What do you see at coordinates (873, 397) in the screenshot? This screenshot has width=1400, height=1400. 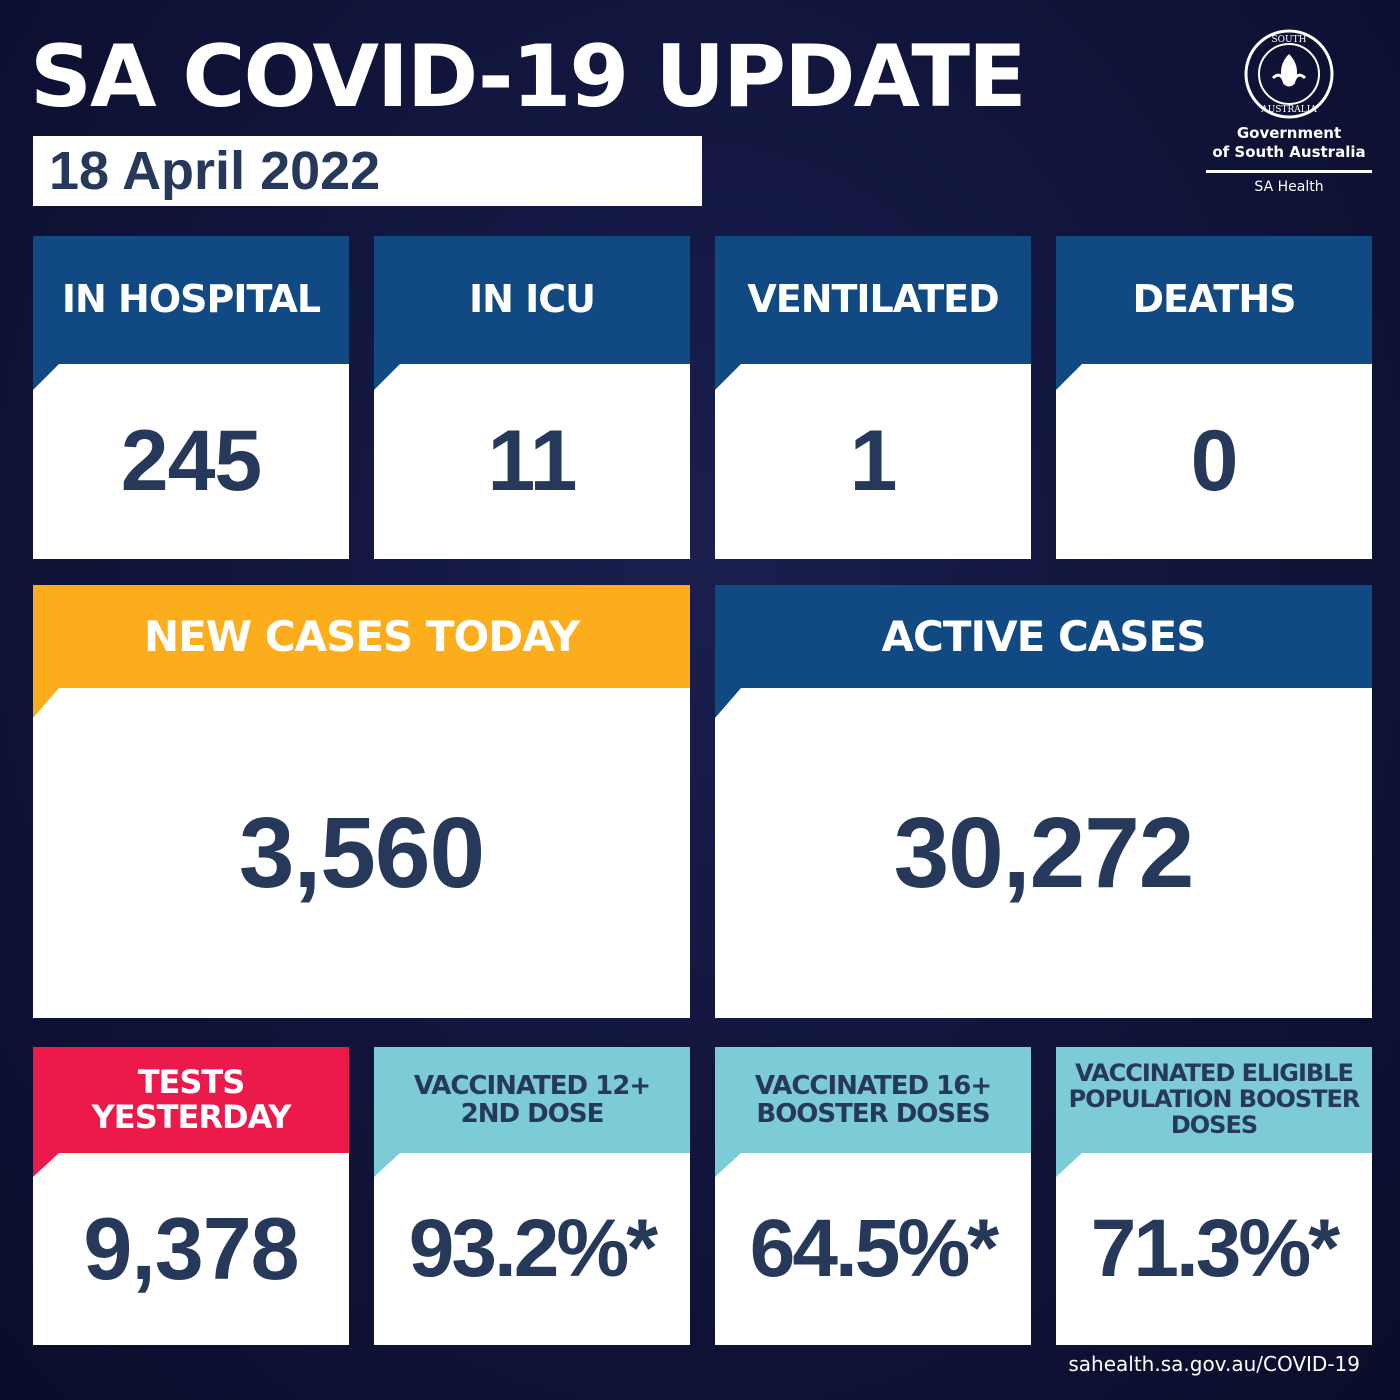 I see `stat-card-ventilated: VENTILATED 1` at bounding box center [873, 397].